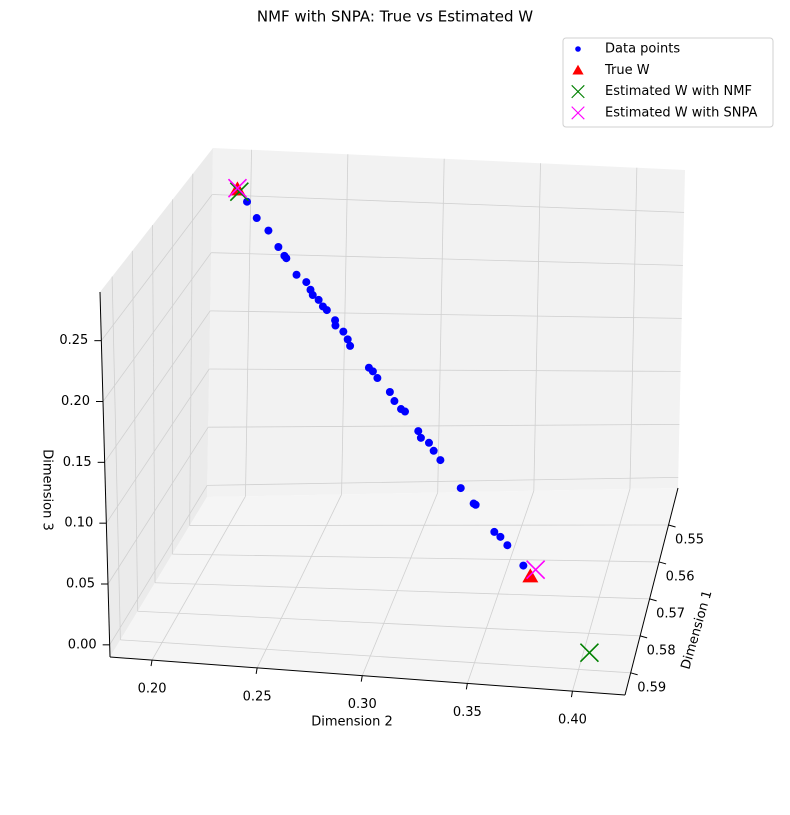 This screenshot has width=790, height=815. I want to click on legend-label: Estimated W with SNPA, so click(681, 112).